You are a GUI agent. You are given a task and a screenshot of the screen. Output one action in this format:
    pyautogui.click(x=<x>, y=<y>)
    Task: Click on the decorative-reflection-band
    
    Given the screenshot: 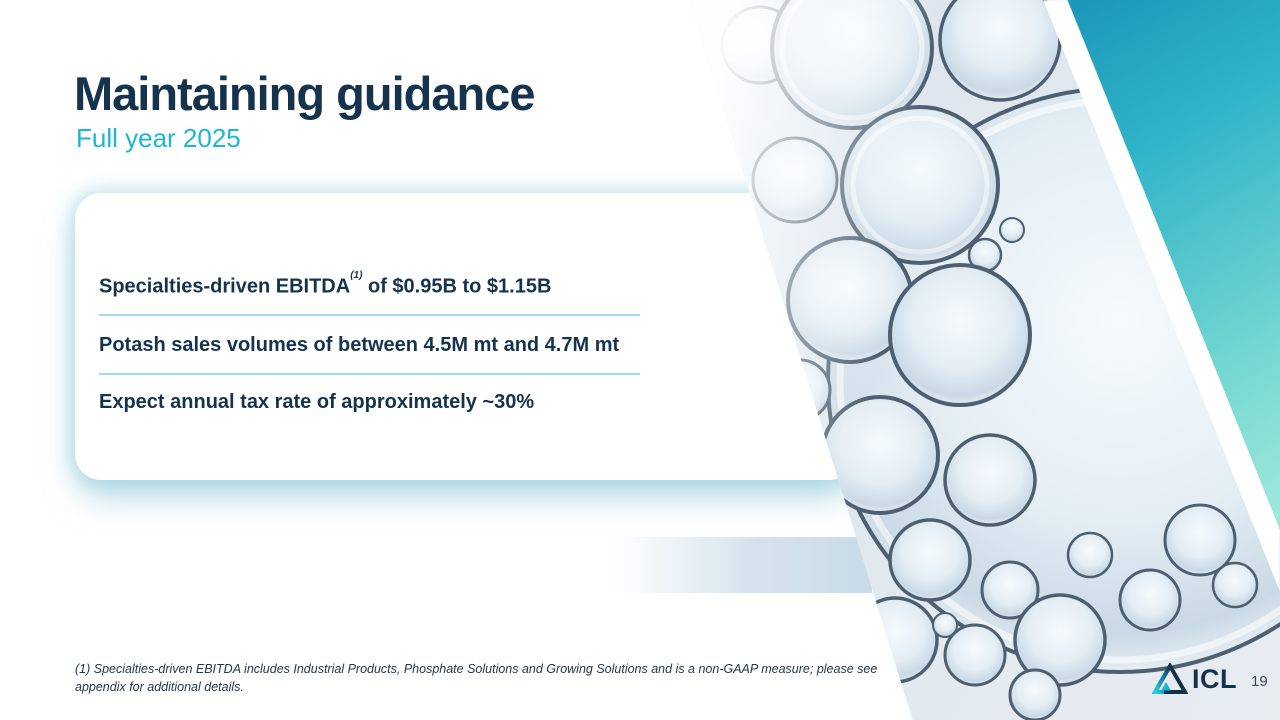 What is the action you would take?
    pyautogui.click(x=742, y=565)
    